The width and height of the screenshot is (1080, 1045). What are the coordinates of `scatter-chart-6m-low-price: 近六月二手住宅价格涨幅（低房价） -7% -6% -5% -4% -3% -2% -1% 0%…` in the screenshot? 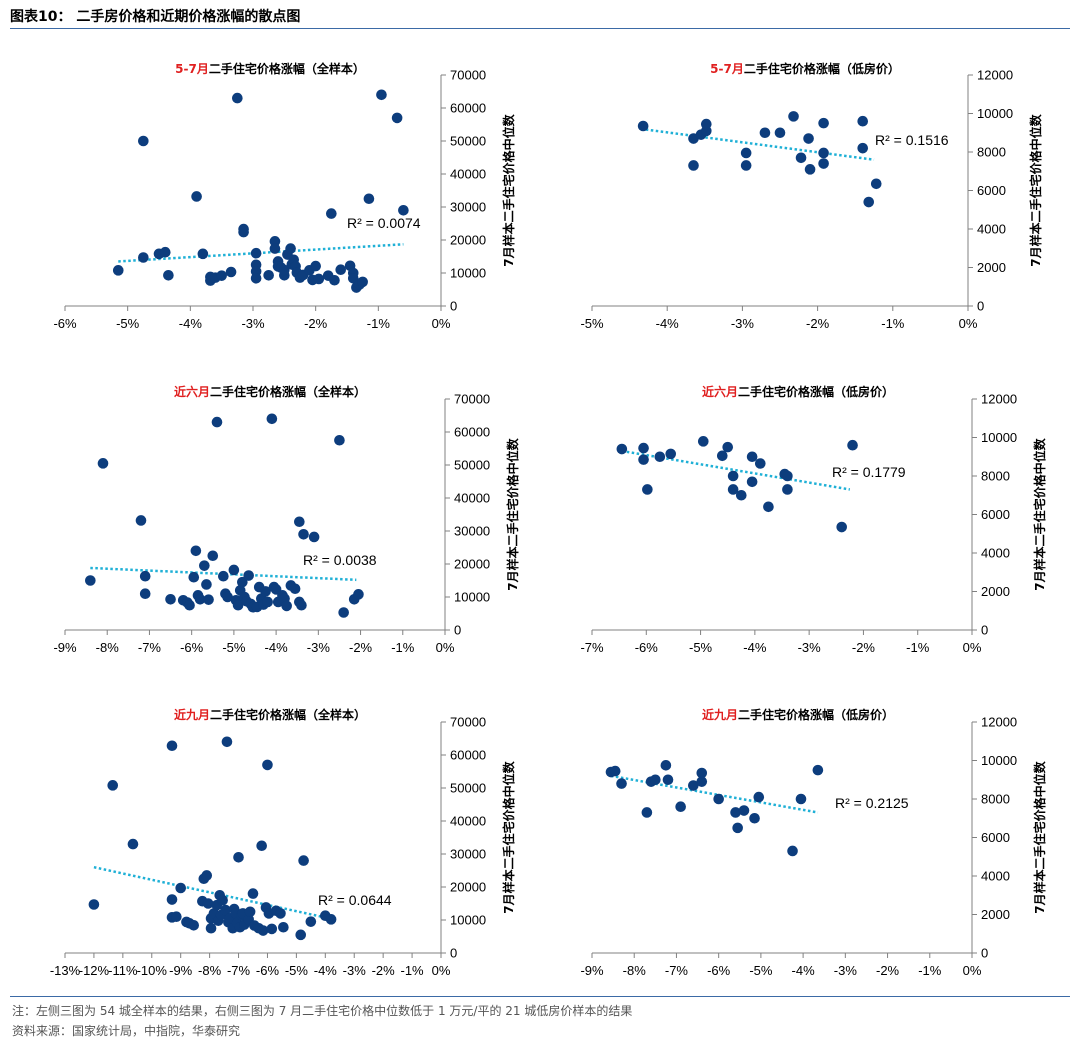 It's located at (810, 520).